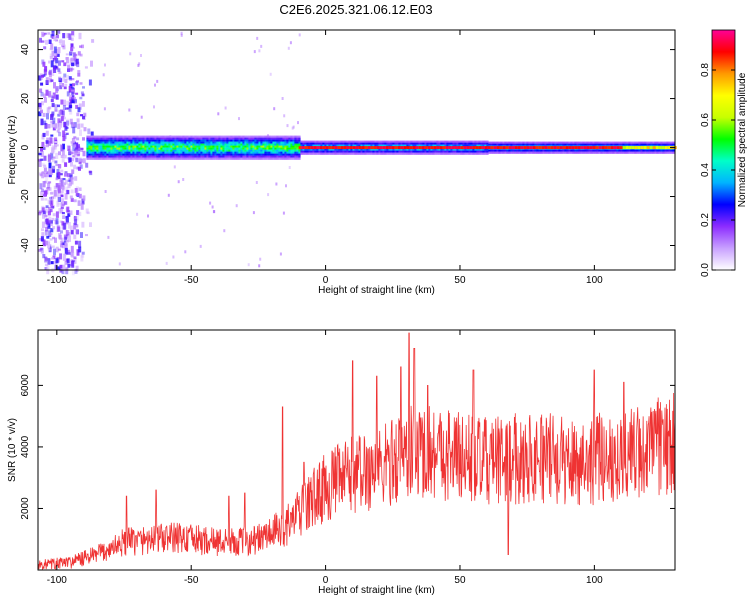  Describe the element at coordinates (705, 70) in the screenshot. I see `colorbar-tick-label: 0.8` at that location.